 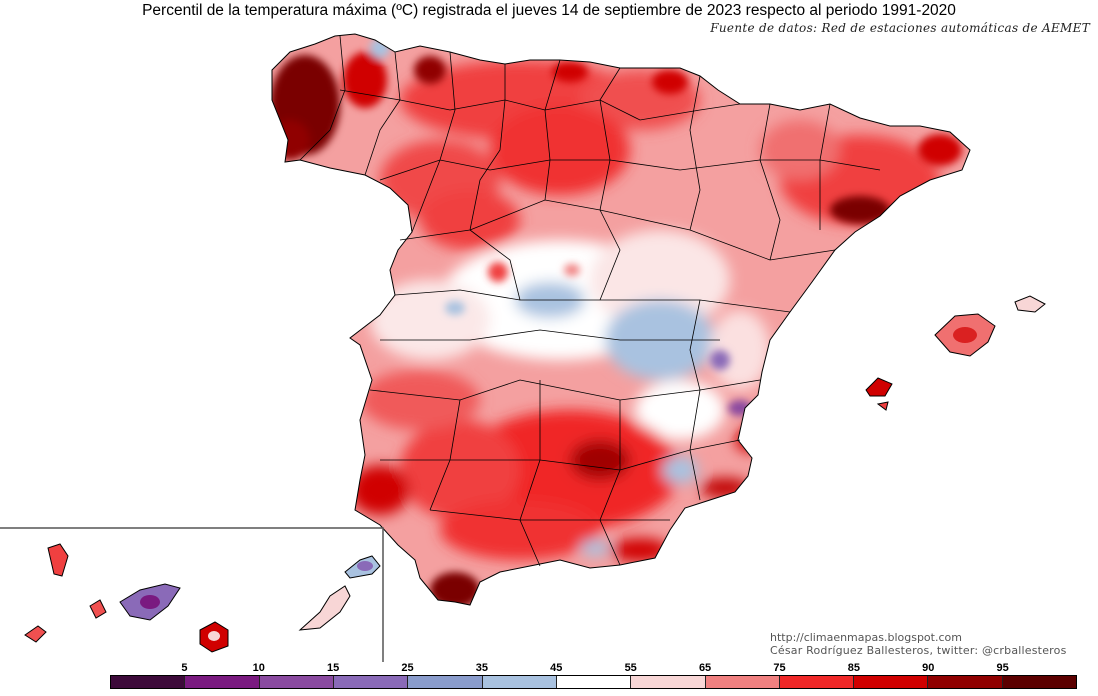 I want to click on balearic-islands, so click(x=955, y=353).